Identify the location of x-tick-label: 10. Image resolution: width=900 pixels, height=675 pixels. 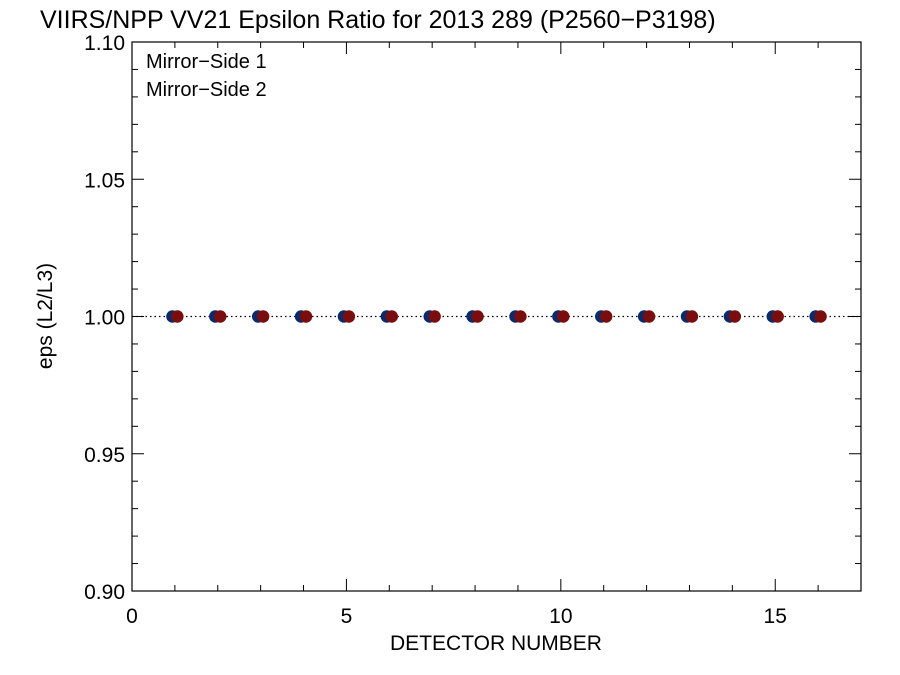
(560, 616).